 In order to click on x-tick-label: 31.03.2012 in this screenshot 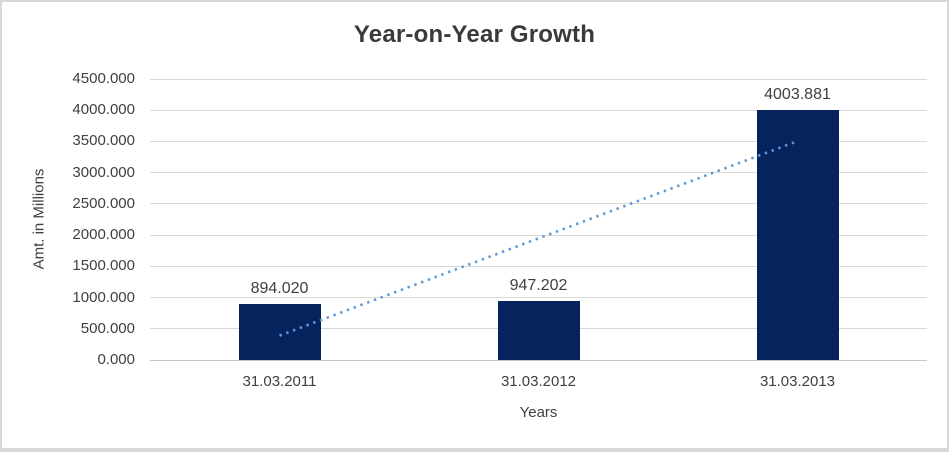, I will do `click(538, 381)`.